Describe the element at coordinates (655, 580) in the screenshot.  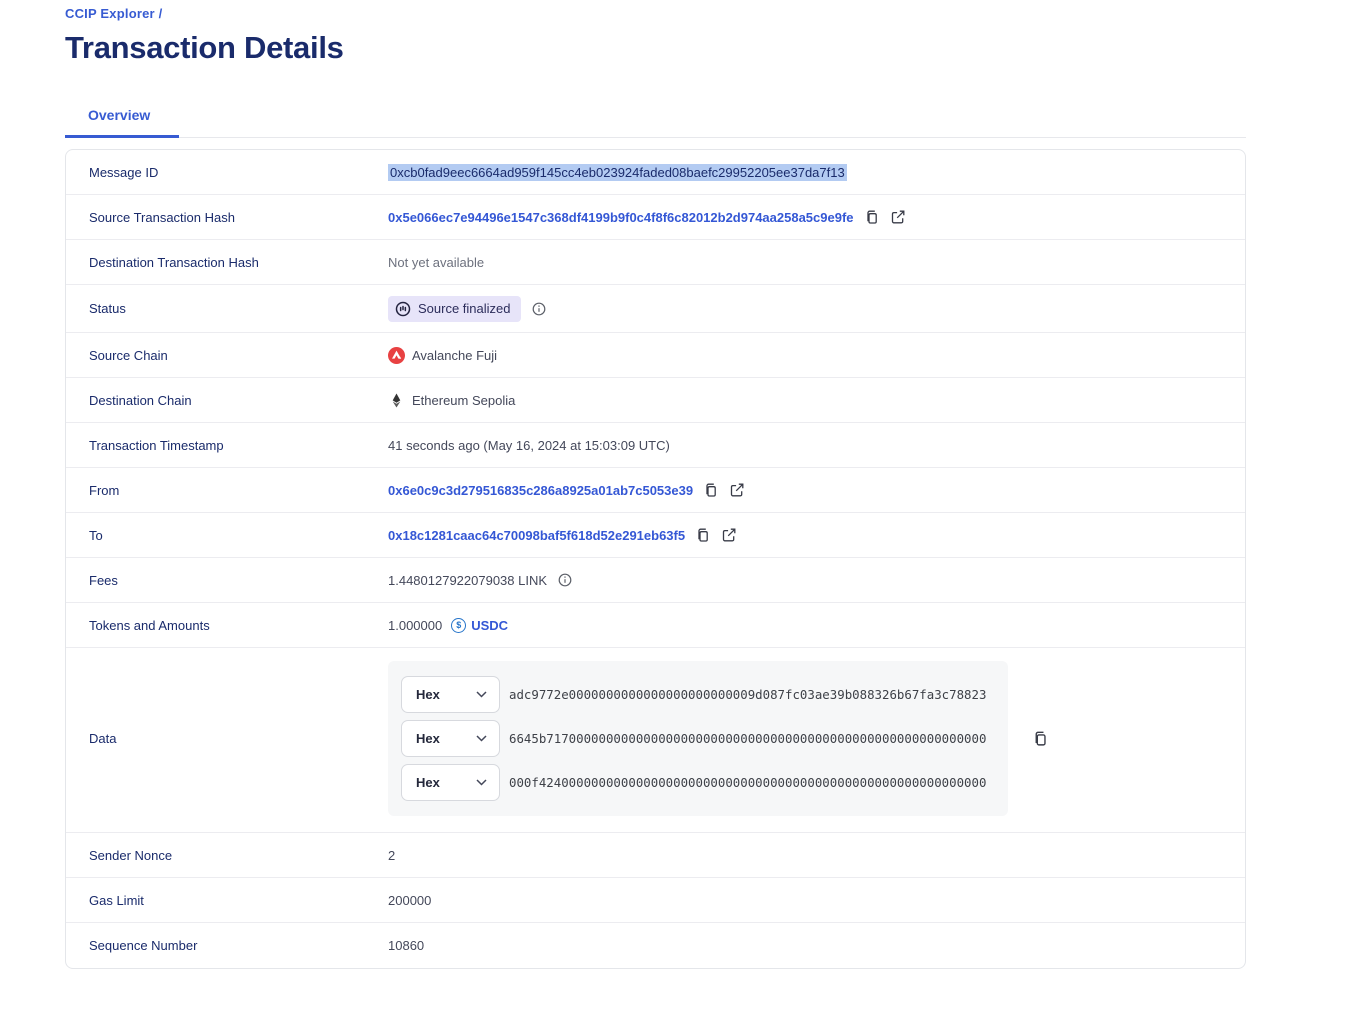
I see `row-fees: Fees 1.4480127922079038 LINK` at that location.